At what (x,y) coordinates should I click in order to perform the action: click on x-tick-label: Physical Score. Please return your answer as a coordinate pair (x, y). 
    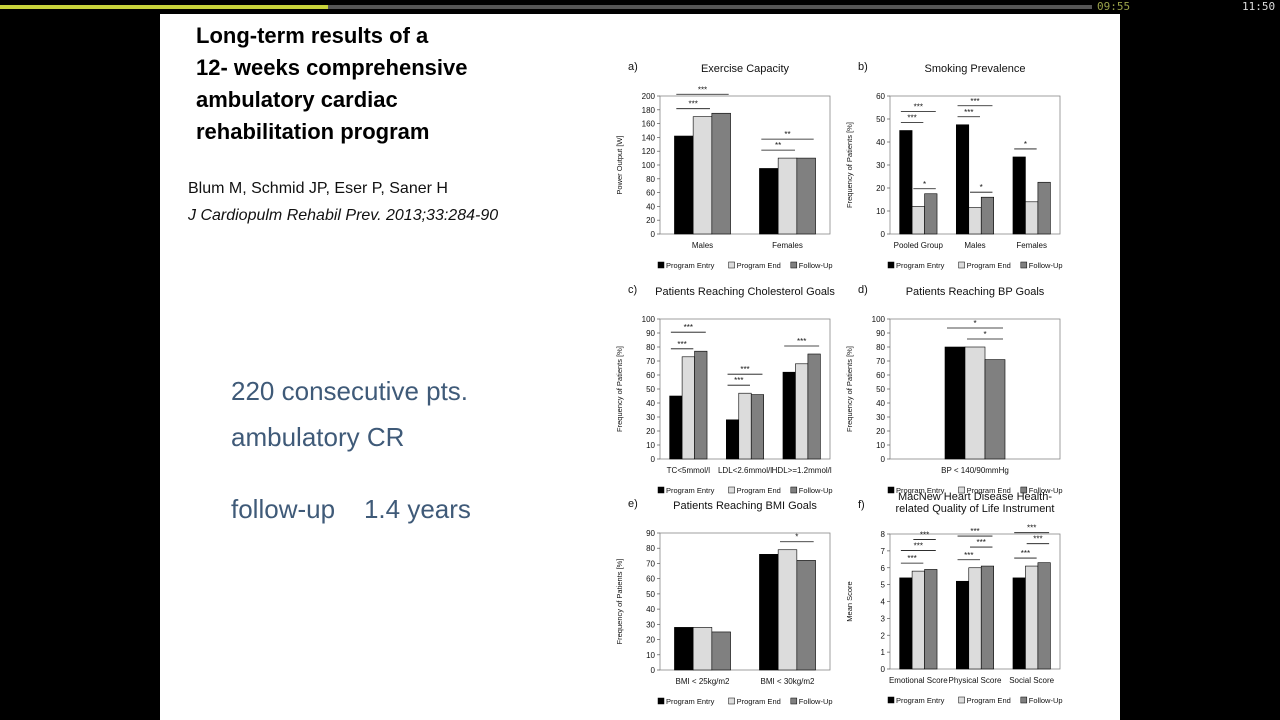
    Looking at the image, I should click on (975, 680).